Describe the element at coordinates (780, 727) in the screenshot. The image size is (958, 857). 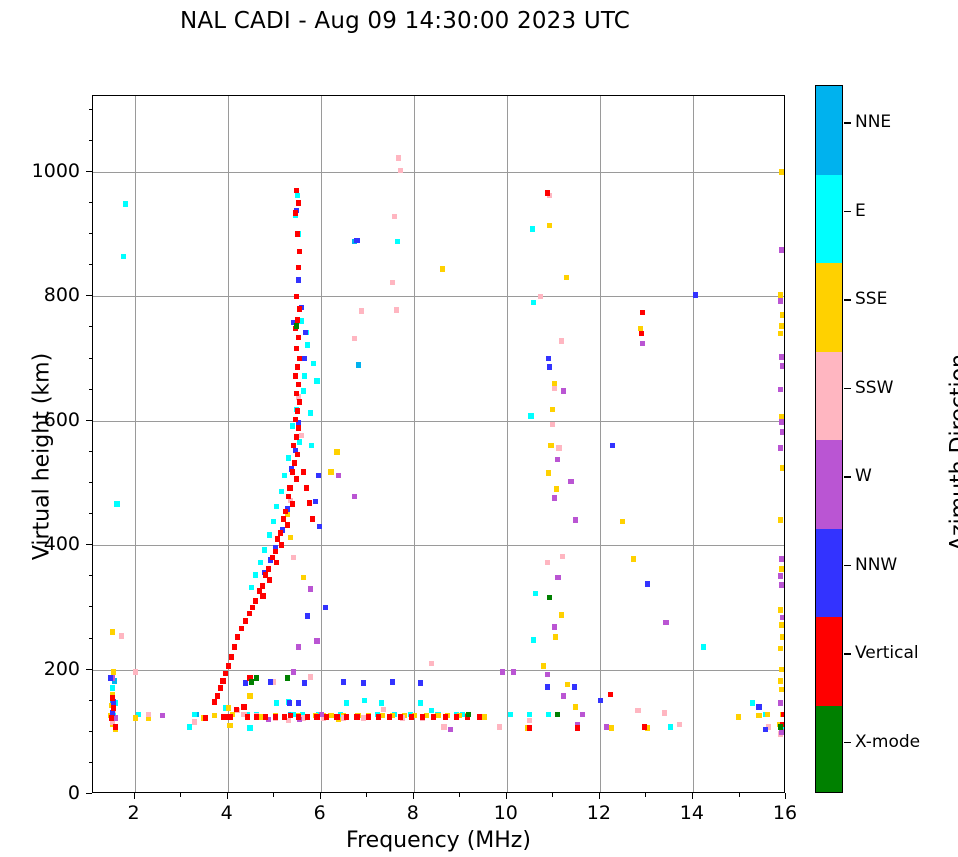
I see `echo-mark-x-mode` at that location.